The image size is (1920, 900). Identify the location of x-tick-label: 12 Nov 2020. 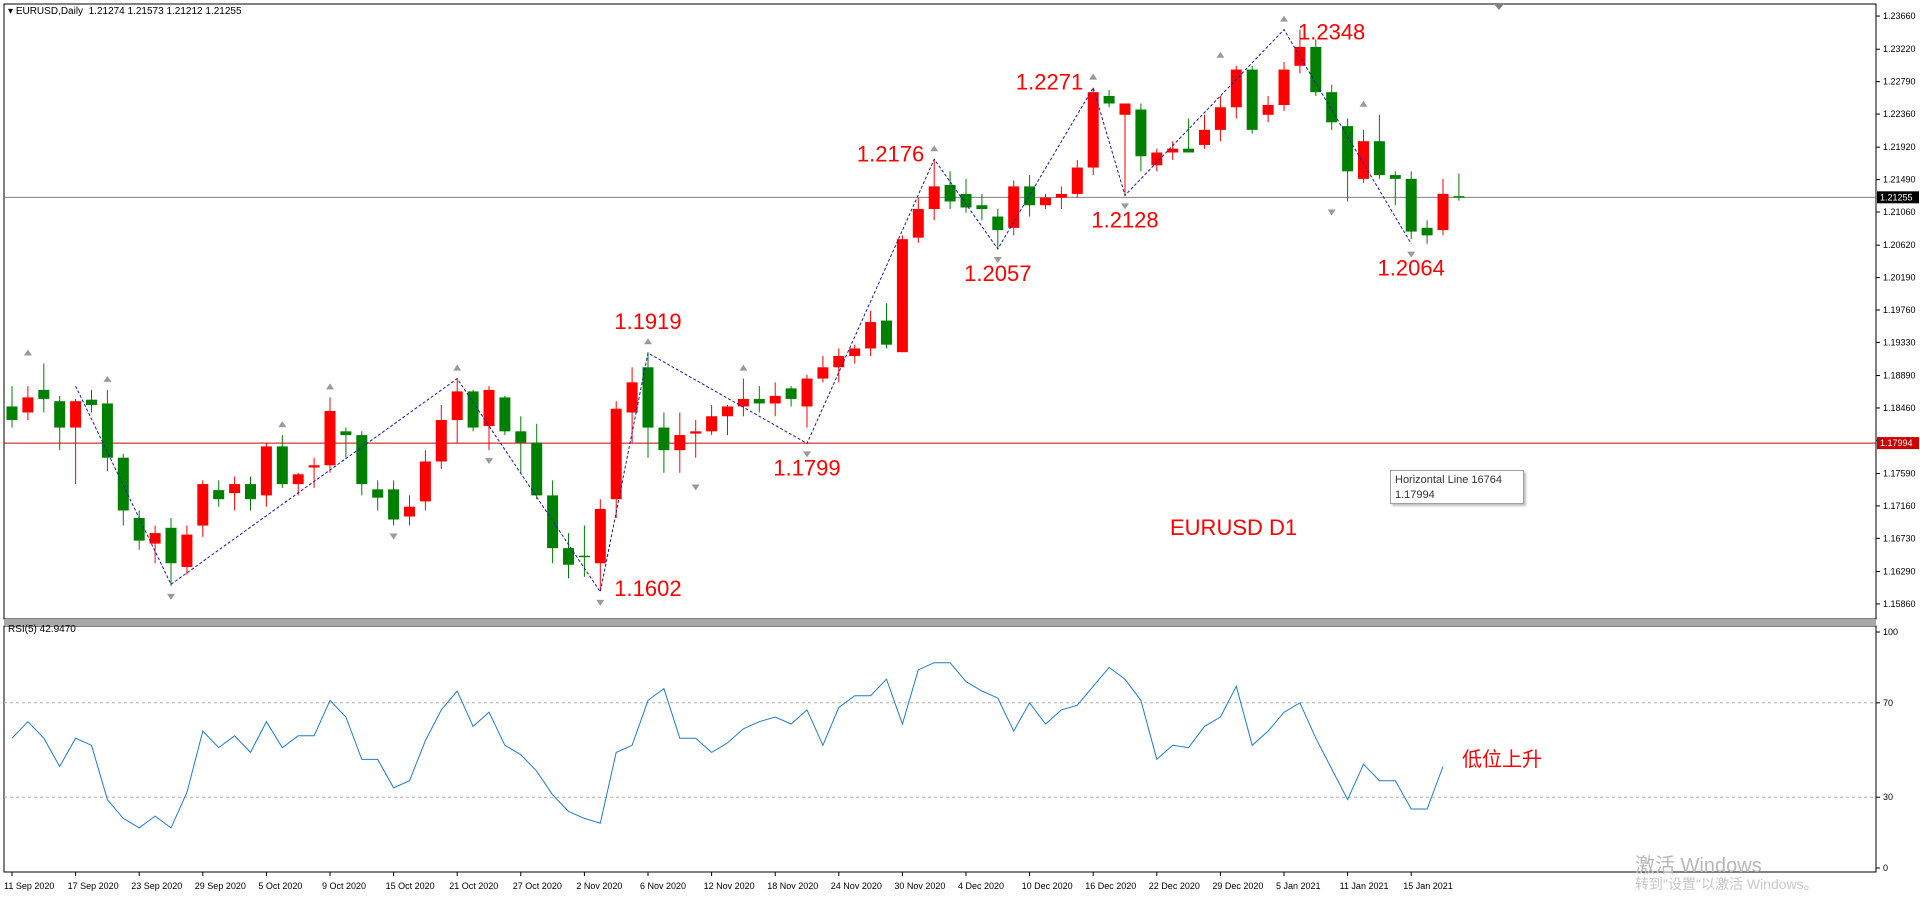
(729, 886).